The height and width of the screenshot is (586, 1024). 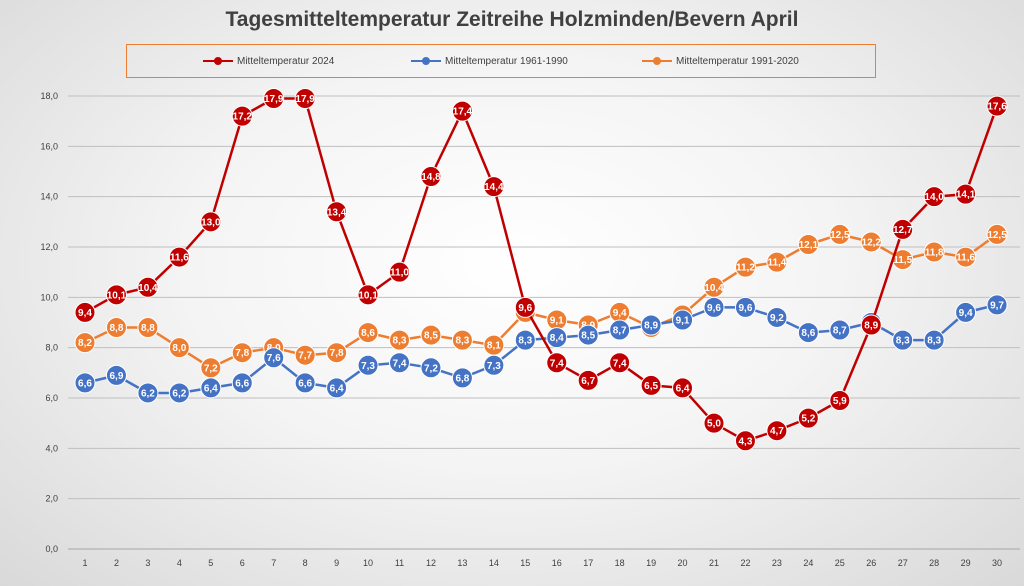 I want to click on data-label-2024: 7,4, so click(x=557, y=363).